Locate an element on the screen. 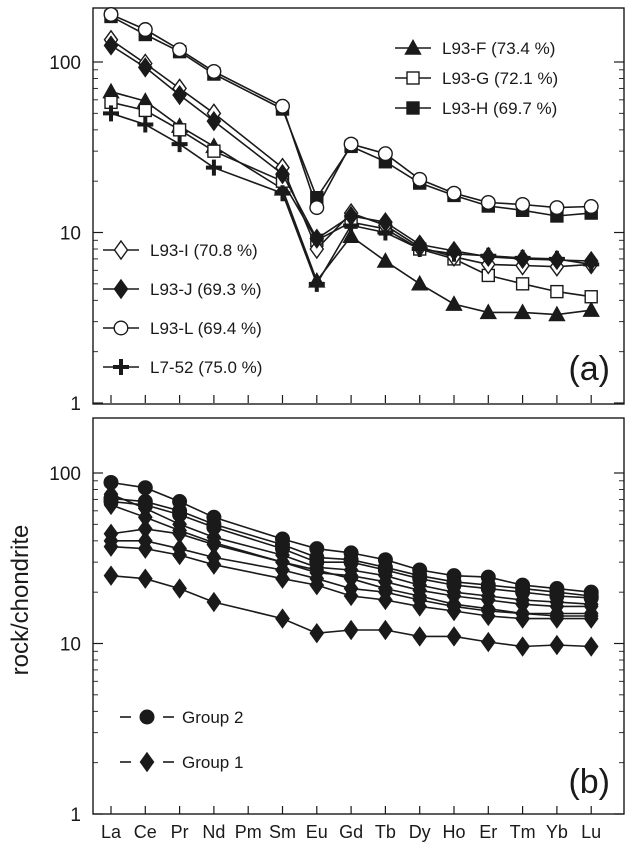 The image size is (637, 845). x-tick-label: Yb is located at coordinates (557, 832).